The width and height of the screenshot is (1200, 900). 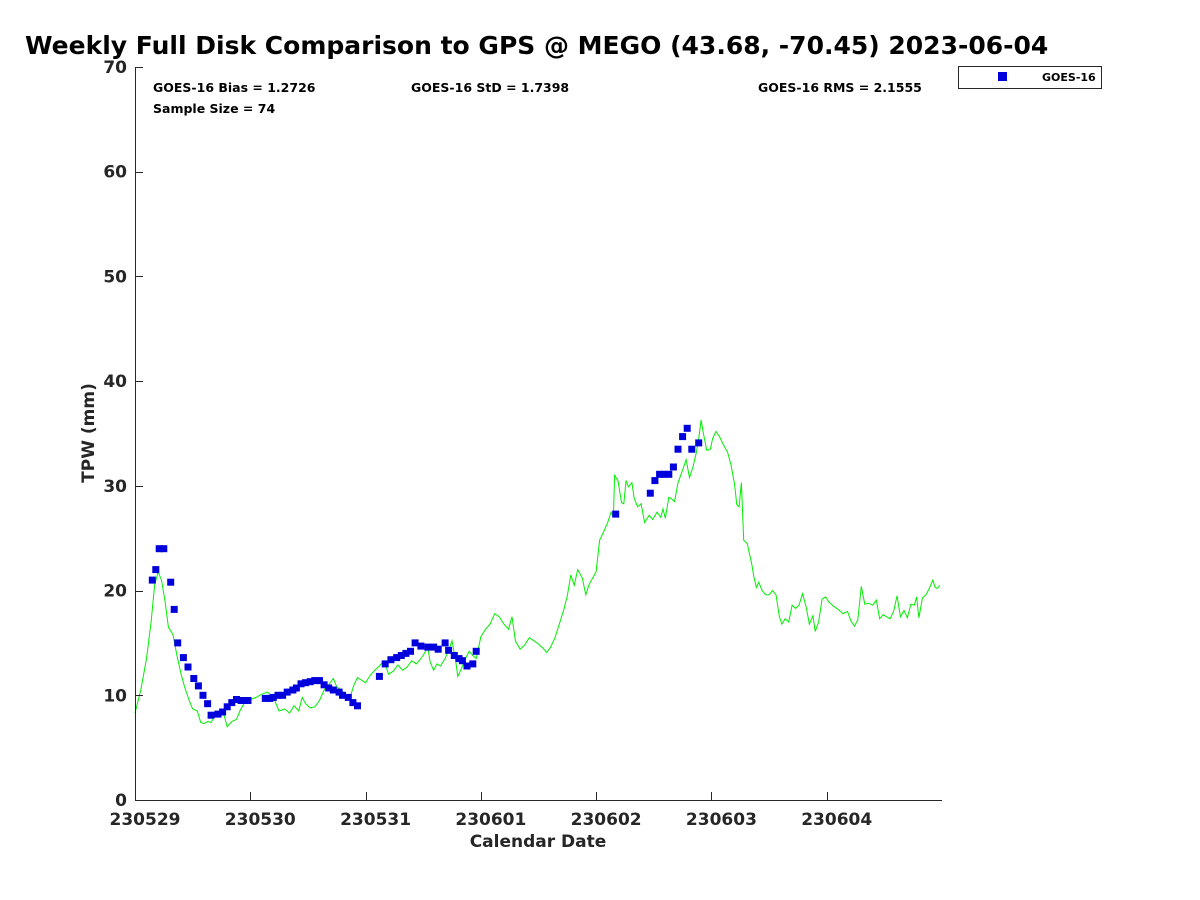 I want to click on y-axis-label: TPW (mm), so click(x=89, y=433).